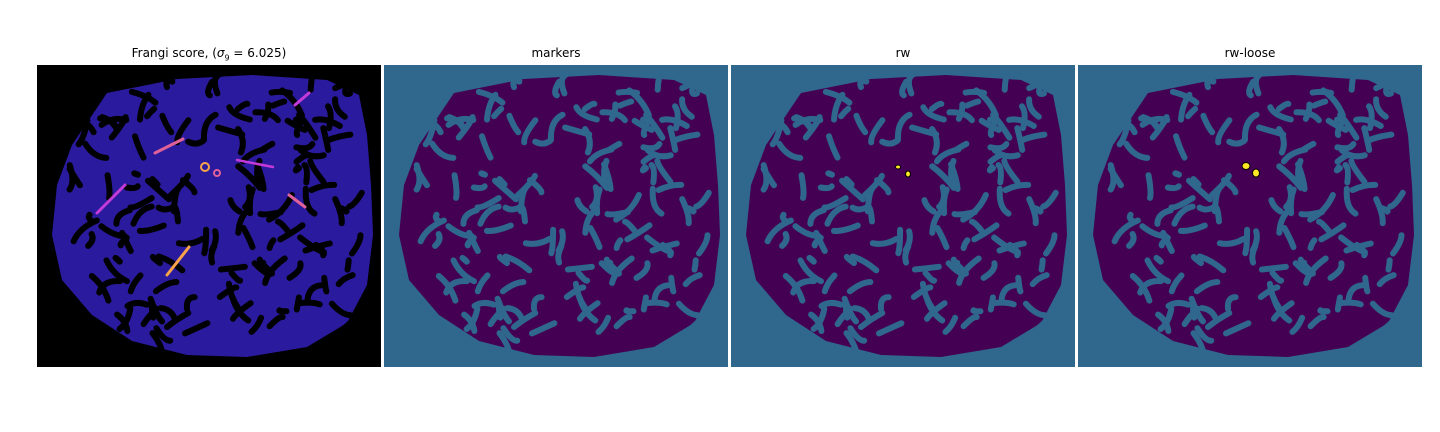 This screenshot has width=1440, height=432. I want to click on panel-title-markers: markers, so click(556, 53).